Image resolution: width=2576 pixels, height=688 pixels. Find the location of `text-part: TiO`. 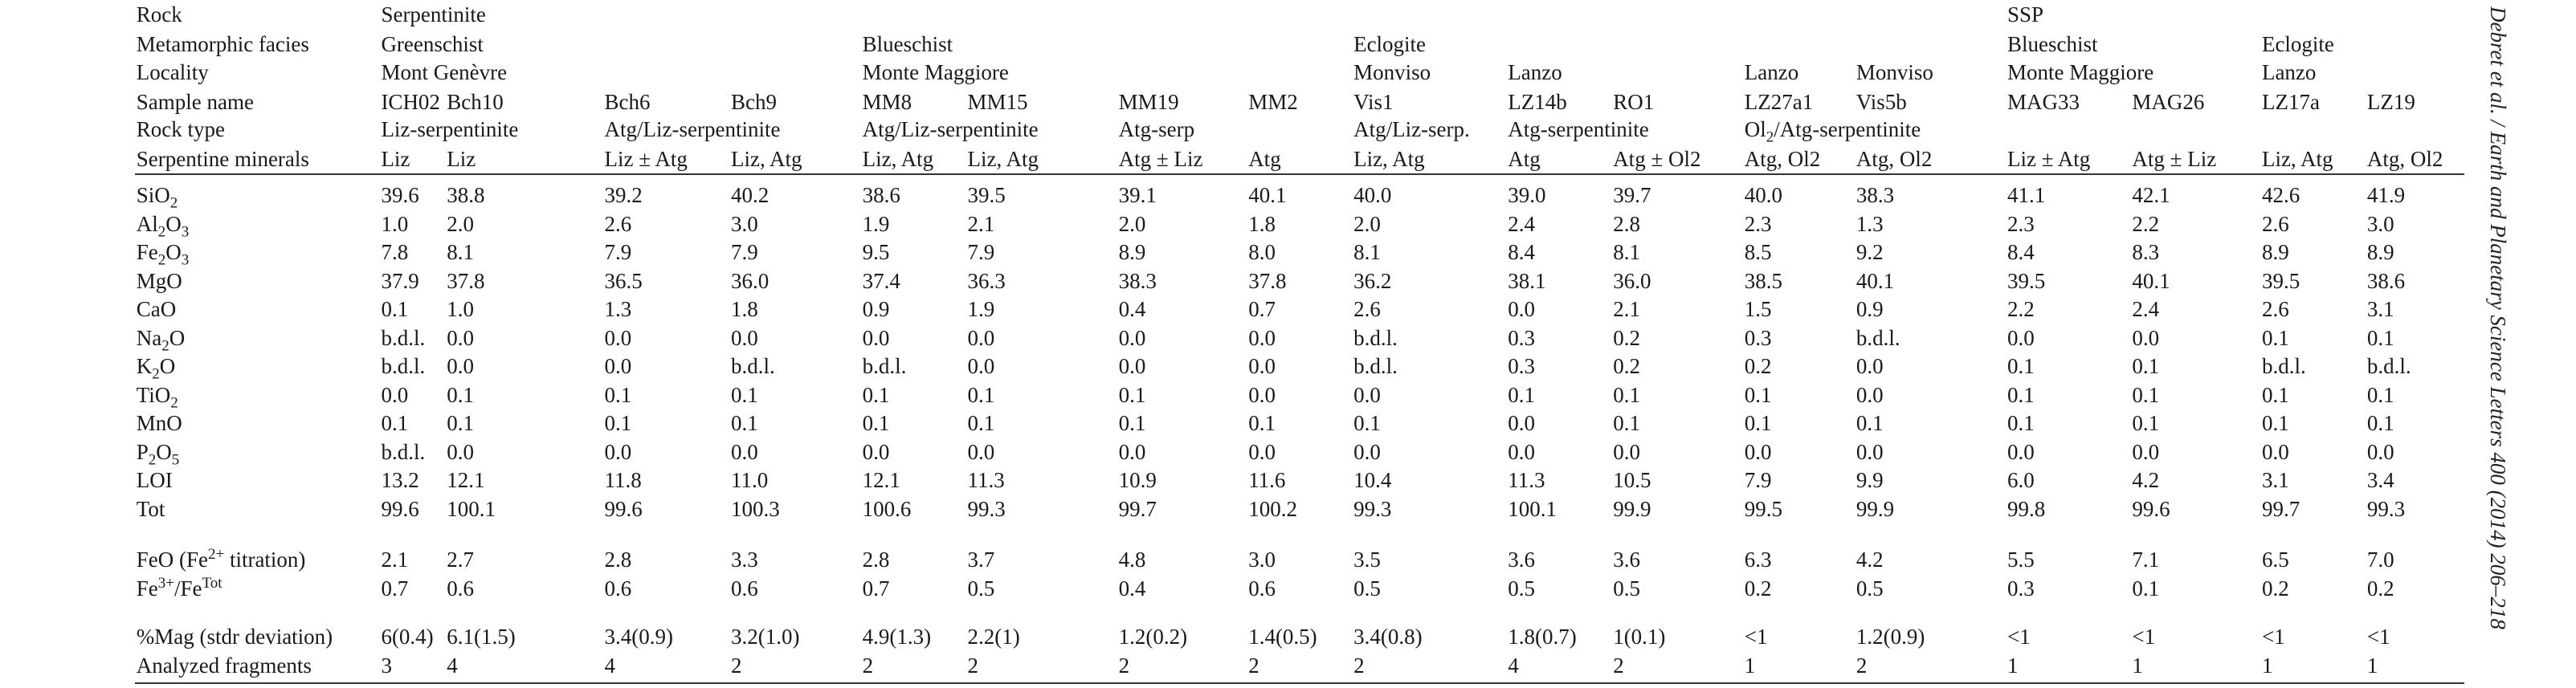

text-part: TiO is located at coordinates (153, 394).